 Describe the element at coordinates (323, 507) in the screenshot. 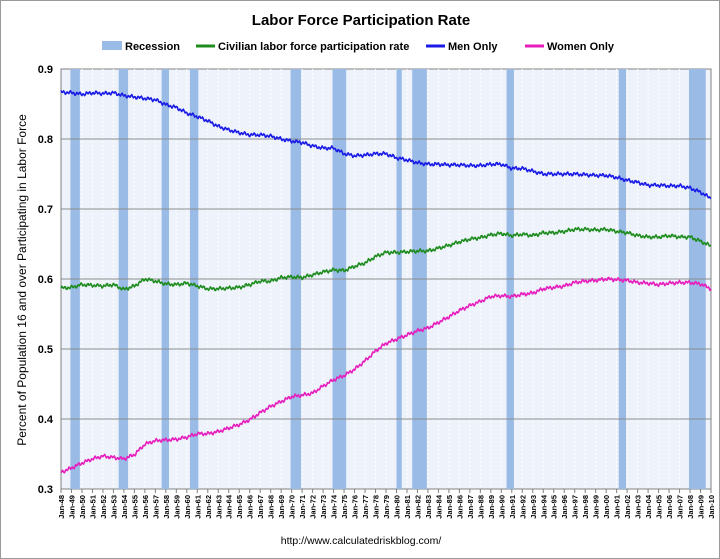

I see `x-tick-label: Jan-73` at that location.